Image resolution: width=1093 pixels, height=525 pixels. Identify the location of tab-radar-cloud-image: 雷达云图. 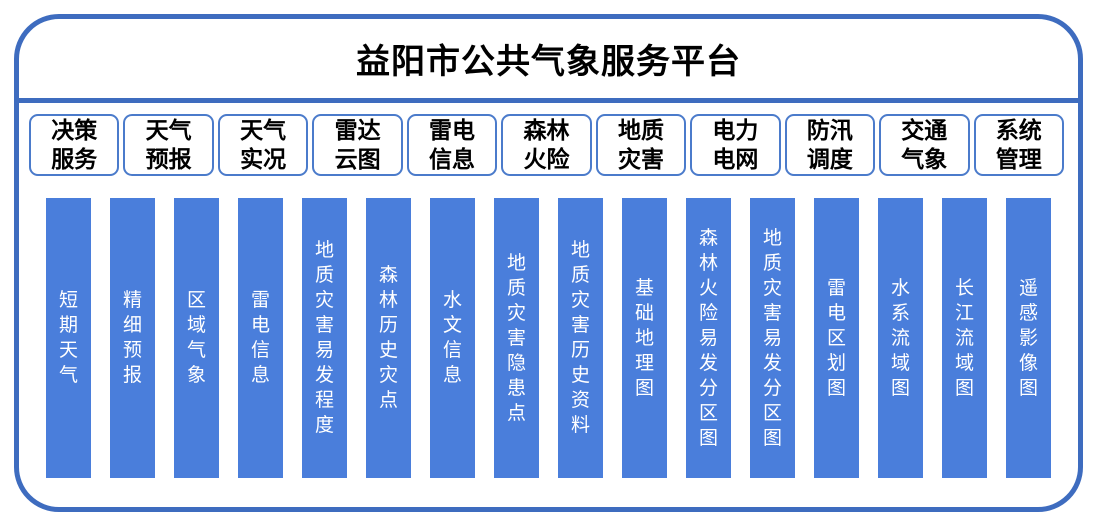
(357, 145).